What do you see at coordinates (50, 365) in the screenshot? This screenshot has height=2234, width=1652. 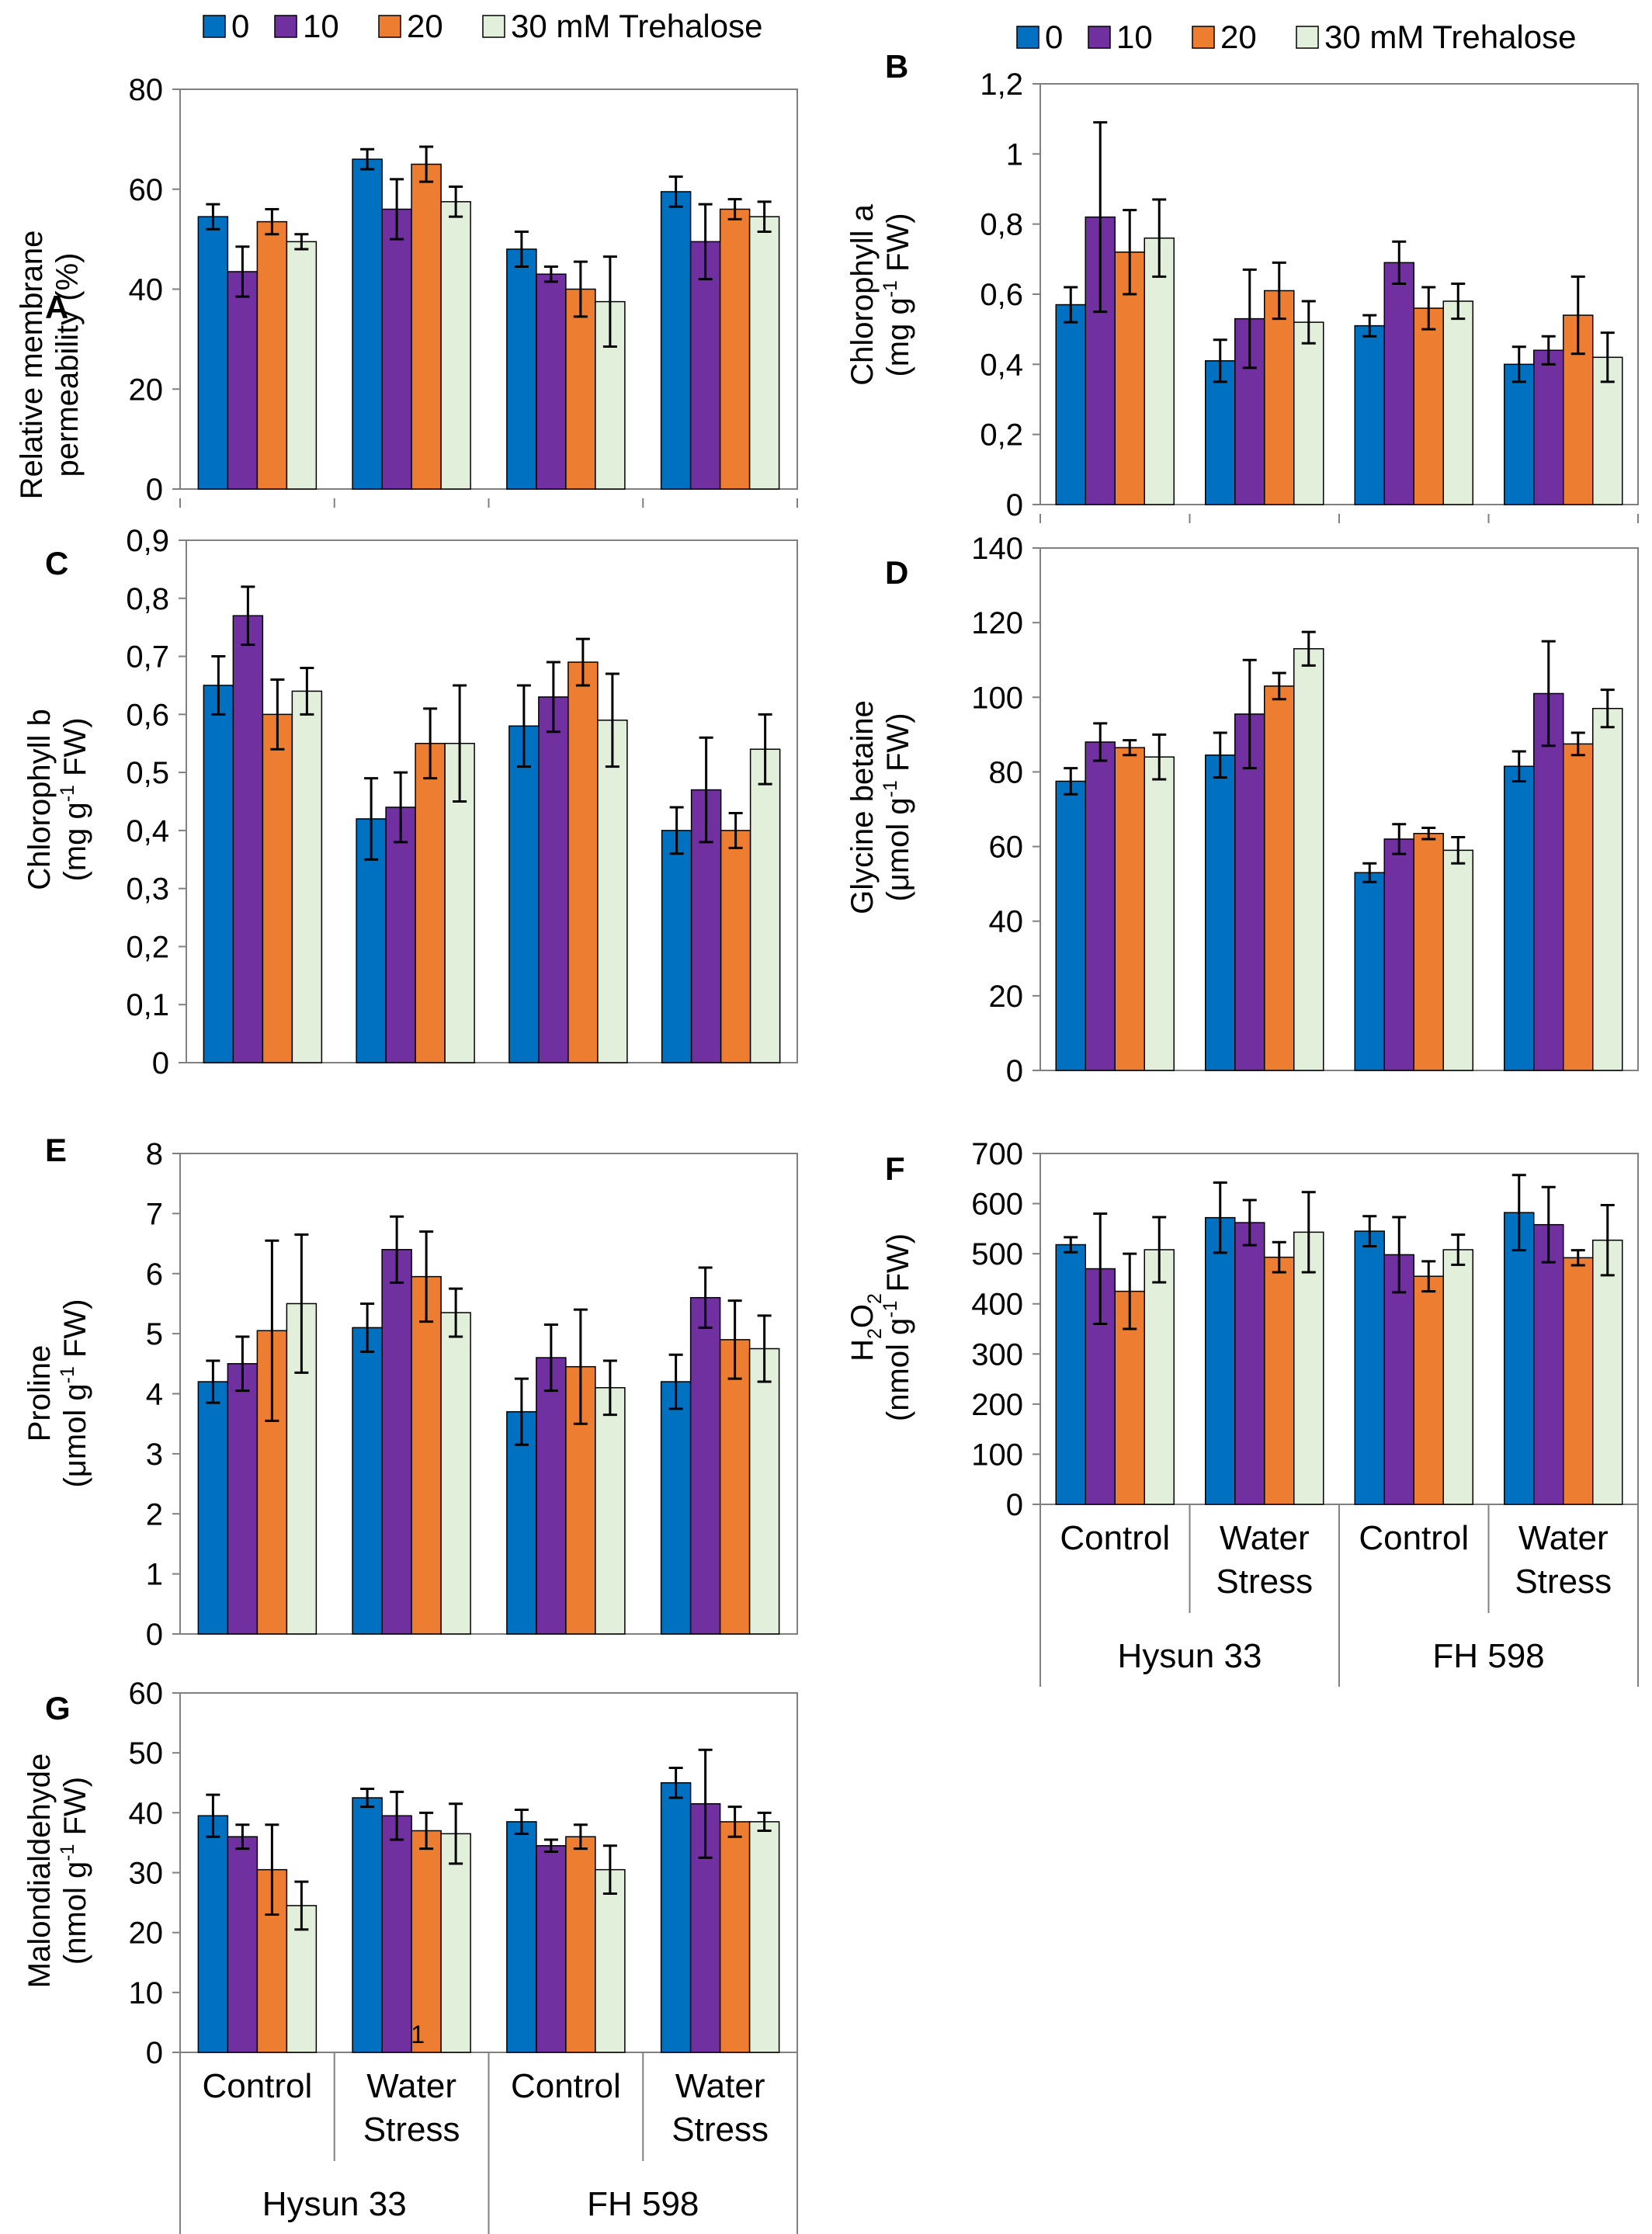 I see `y-axis-label: Relative membrane permeability (%)` at bounding box center [50, 365].